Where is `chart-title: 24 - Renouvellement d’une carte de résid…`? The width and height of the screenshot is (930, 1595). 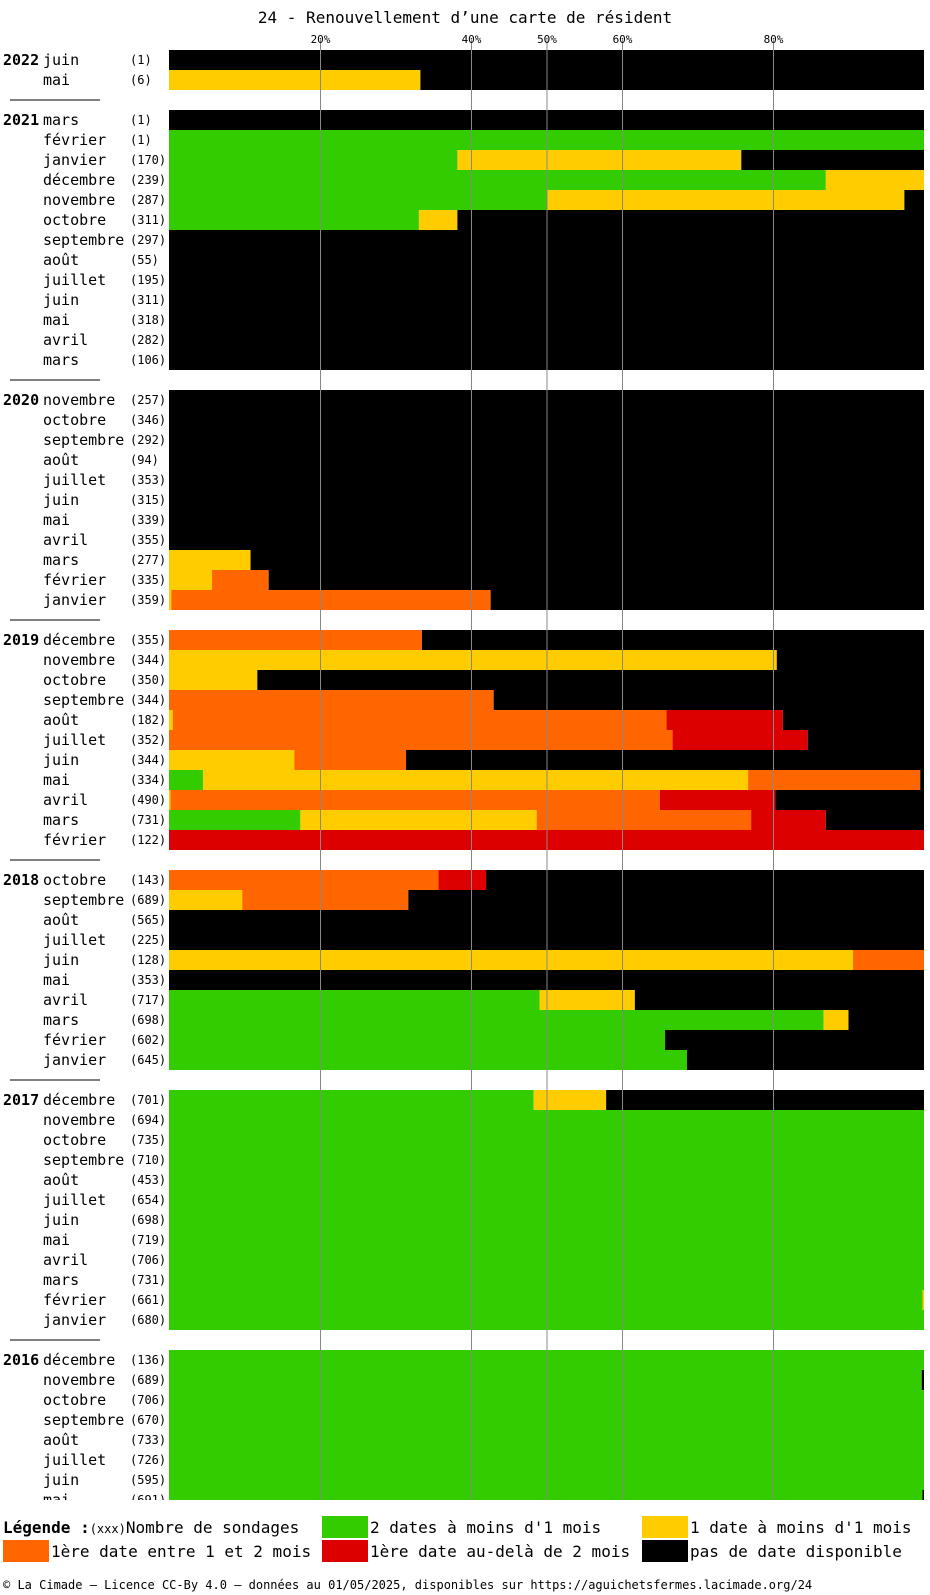 chart-title: 24 - Renouvellement d’une carte de résid… is located at coordinates (465, 17).